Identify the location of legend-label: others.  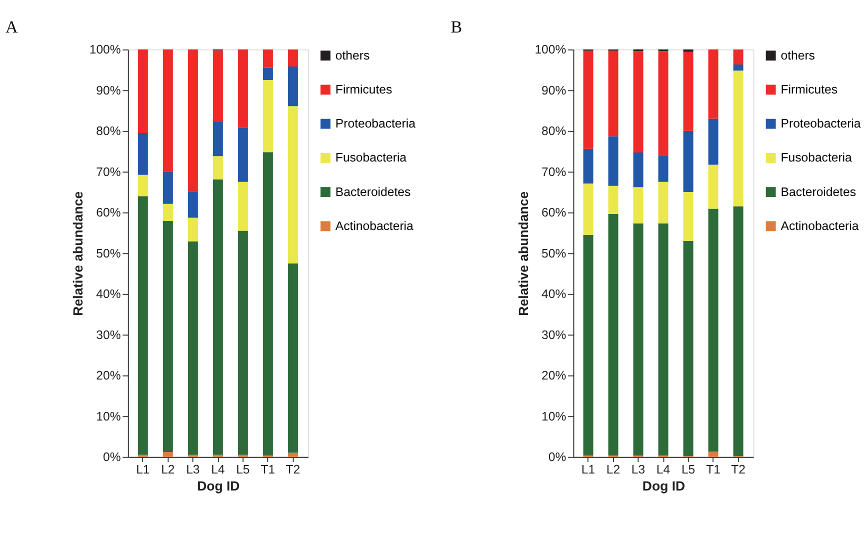
(352, 55).